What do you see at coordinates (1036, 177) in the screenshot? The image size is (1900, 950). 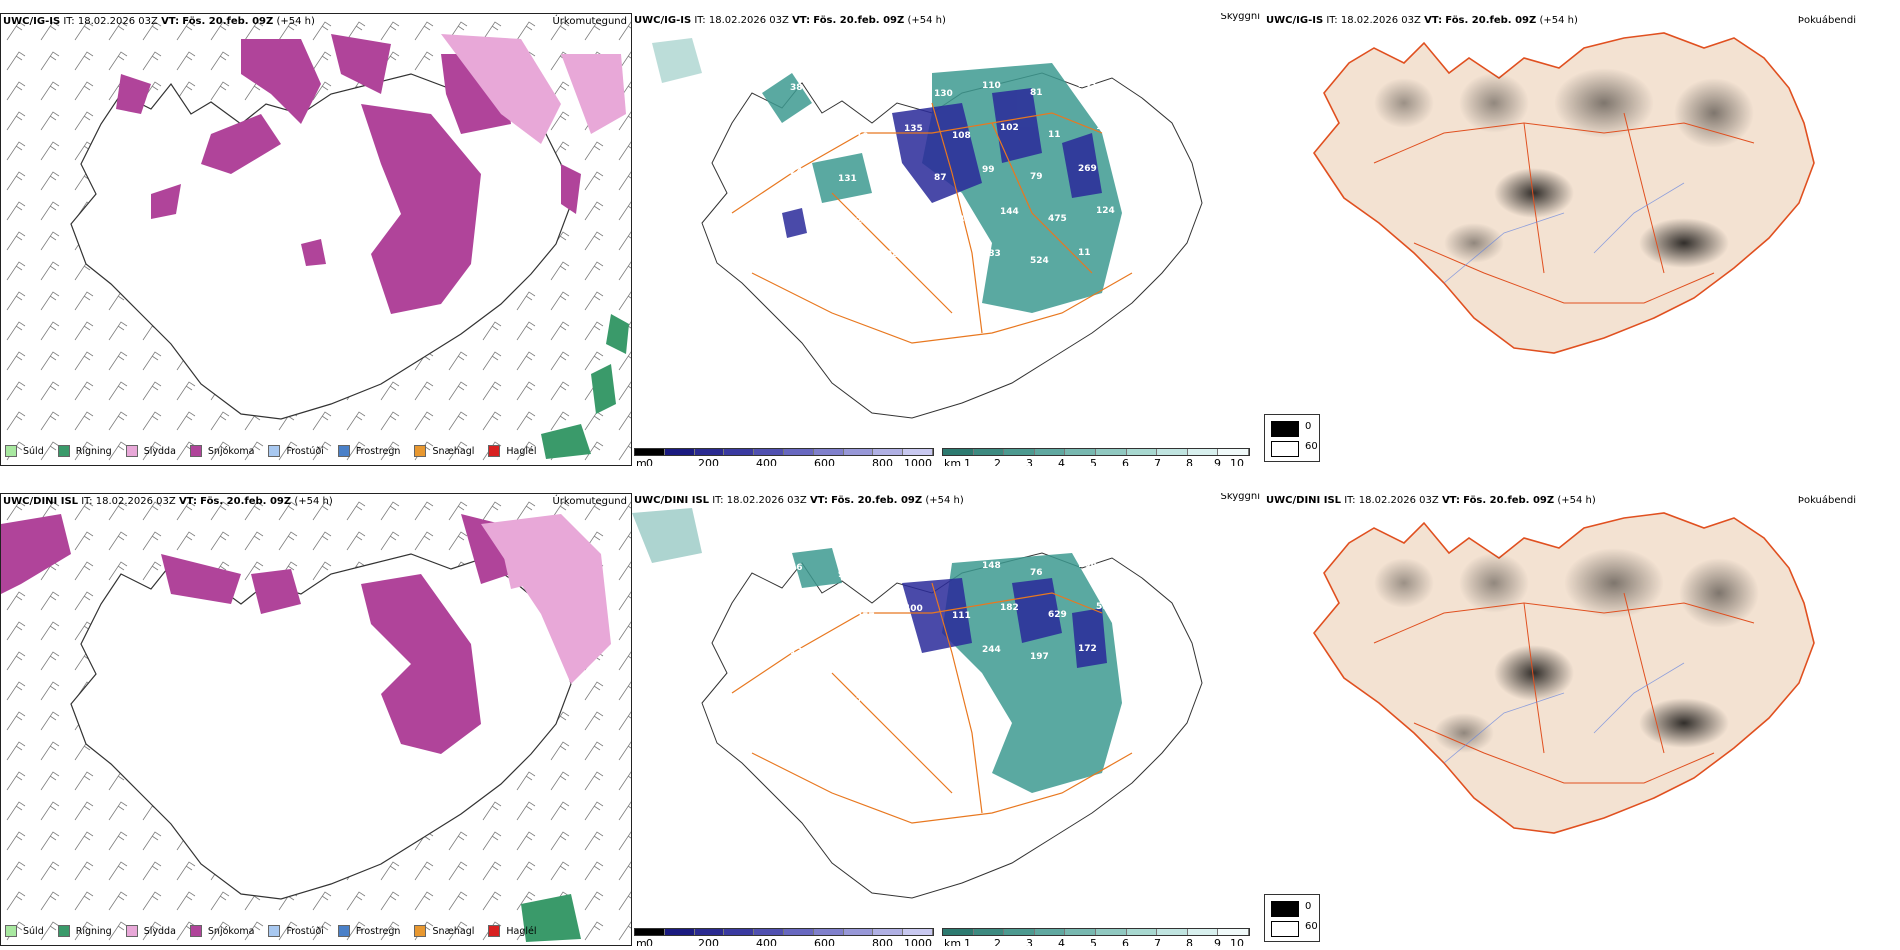 I see `cloudbase-label: 79` at bounding box center [1036, 177].